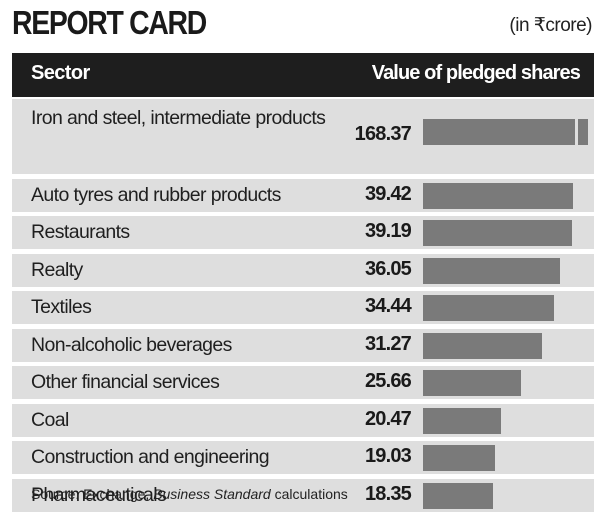 The image size is (600, 512). What do you see at coordinates (150, 457) in the screenshot?
I see `sector-label: Construction and engineering` at bounding box center [150, 457].